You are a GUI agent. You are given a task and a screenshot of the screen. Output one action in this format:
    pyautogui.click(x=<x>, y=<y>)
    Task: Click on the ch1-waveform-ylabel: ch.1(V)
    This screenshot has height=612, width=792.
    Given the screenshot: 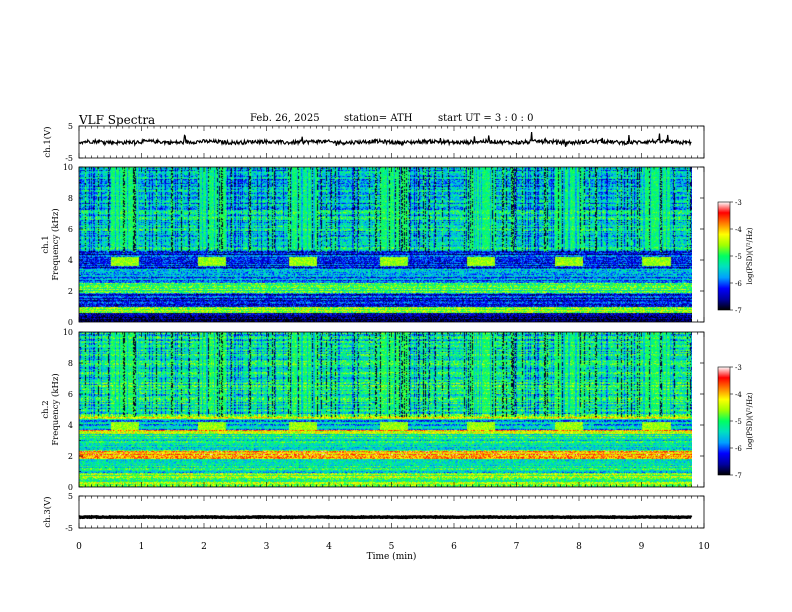 What is the action you would take?
    pyautogui.click(x=47, y=141)
    